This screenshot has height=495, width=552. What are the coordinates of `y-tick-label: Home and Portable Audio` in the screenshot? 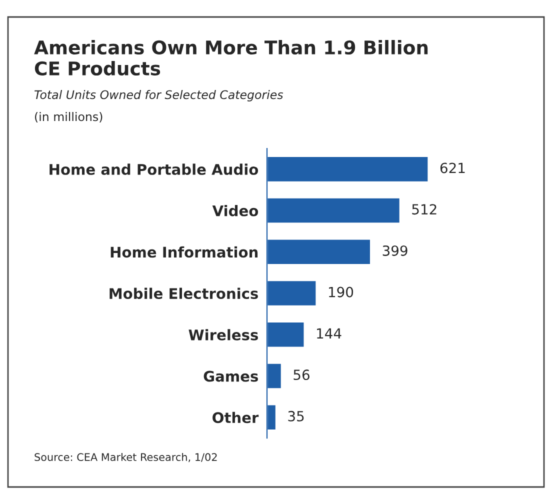 It's located at (154, 169).